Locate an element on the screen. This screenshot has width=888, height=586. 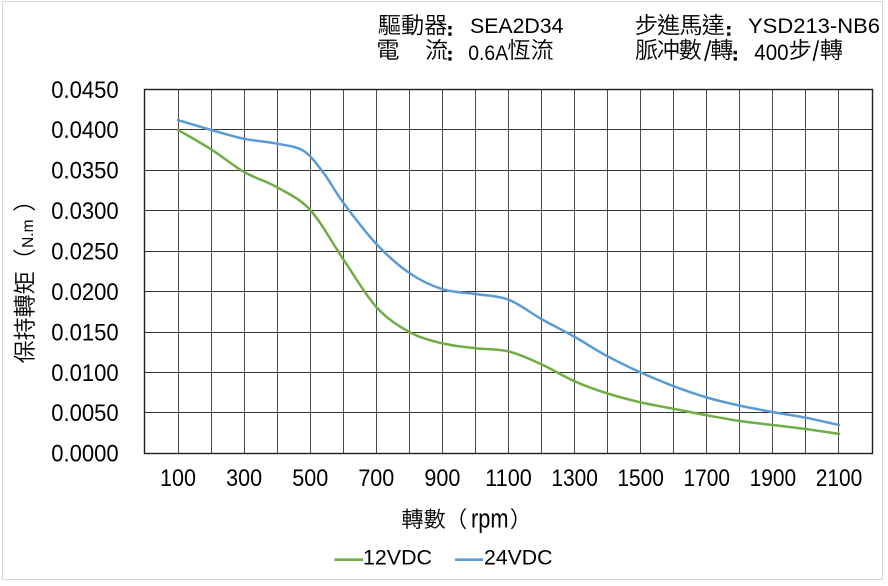
svg-text: 24VDC is located at coordinates (518, 558).